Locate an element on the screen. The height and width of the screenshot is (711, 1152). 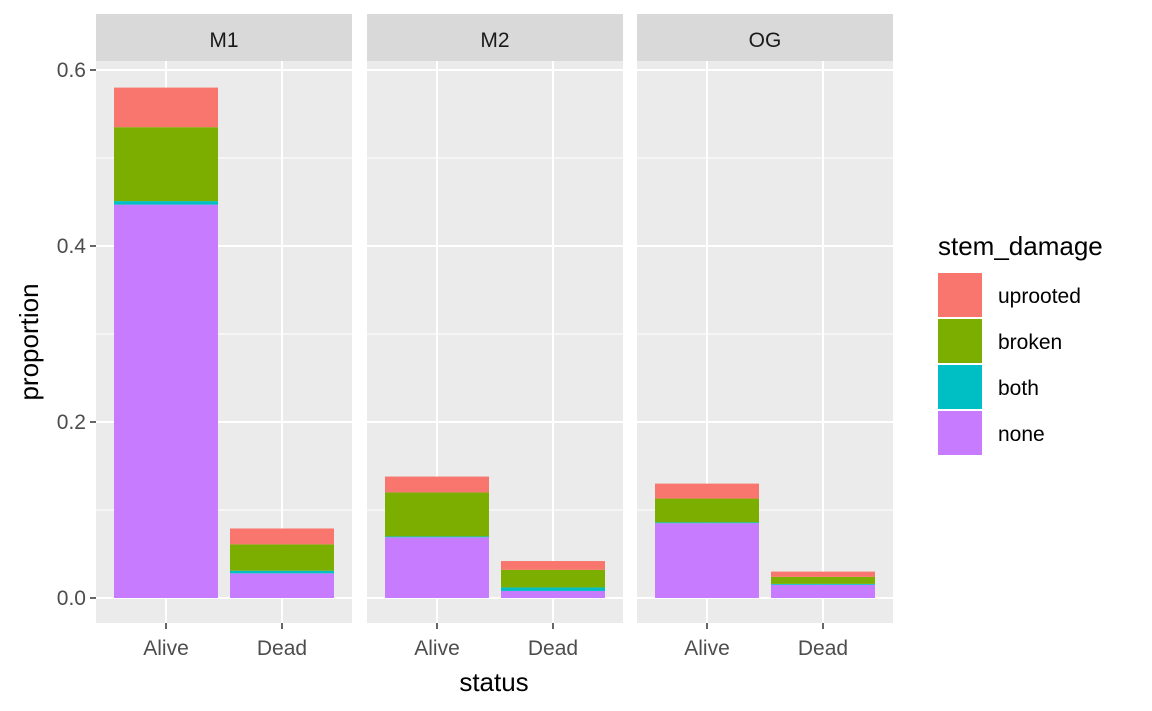
bar-segment-og-dead-none is located at coordinates (823, 591).